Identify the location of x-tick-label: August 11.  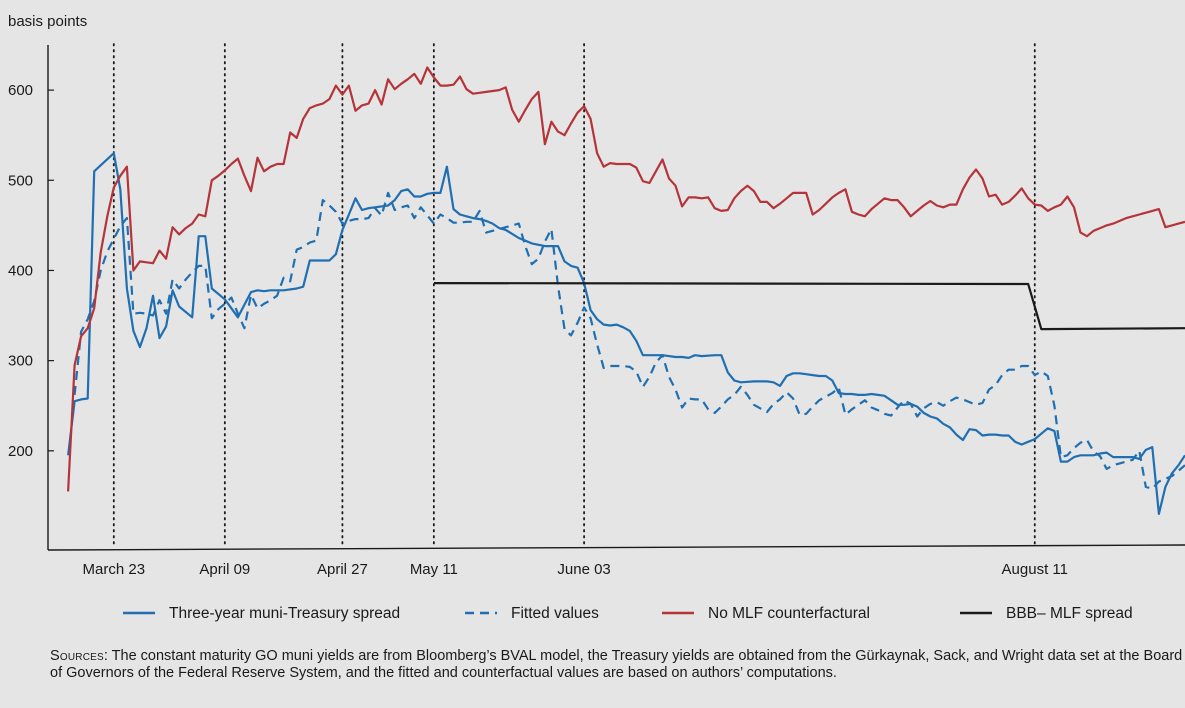
(1035, 569).